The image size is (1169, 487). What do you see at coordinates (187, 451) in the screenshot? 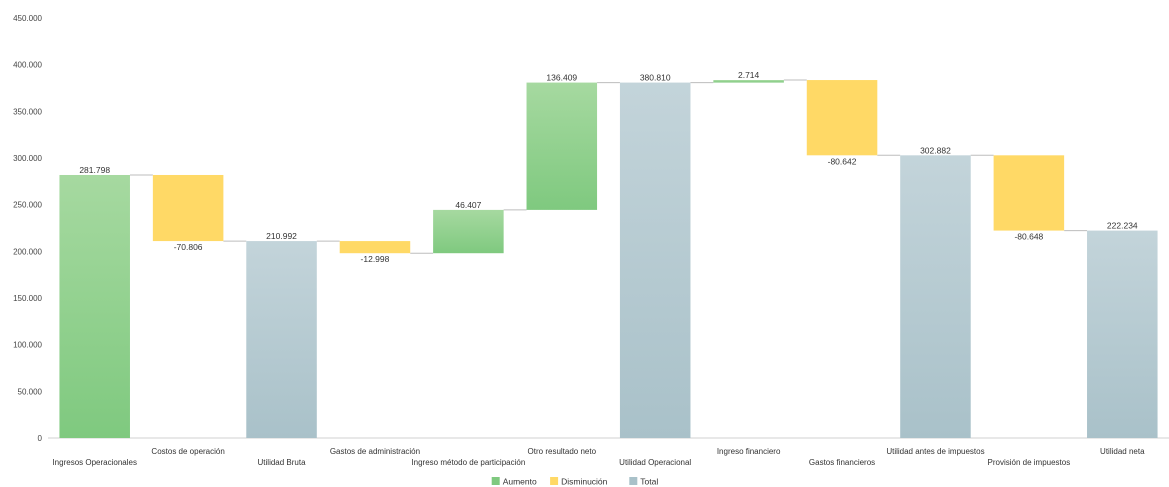
I see `category-label: Costos de operación` at bounding box center [187, 451].